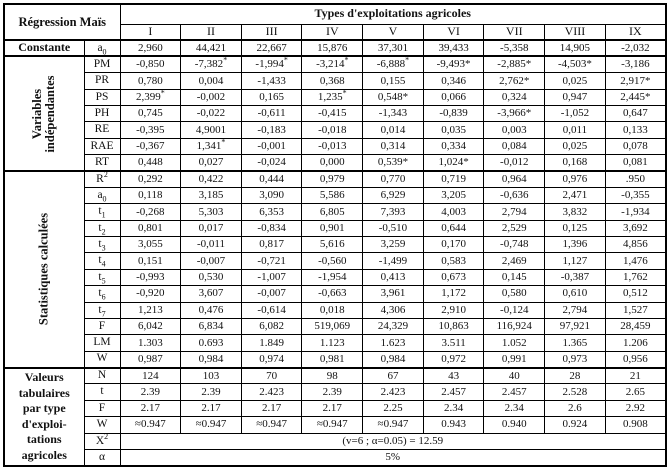 Image resolution: width=670 pixels, height=471 pixels. I want to click on cell-ph-IV: -0,415, so click(332, 113).